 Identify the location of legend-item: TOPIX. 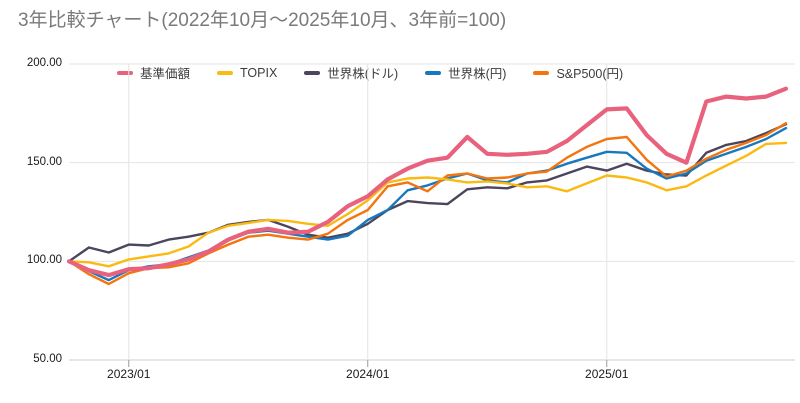
(247, 73).